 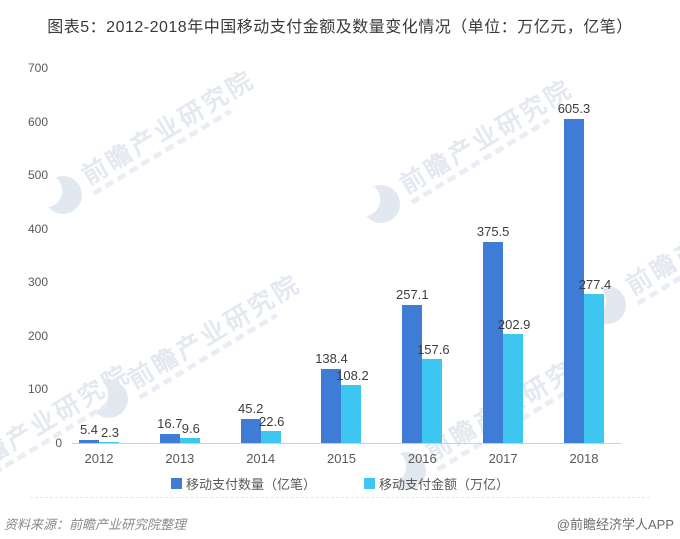 What do you see at coordinates (180, 458) in the screenshot?
I see `x-tick-label: 2013` at bounding box center [180, 458].